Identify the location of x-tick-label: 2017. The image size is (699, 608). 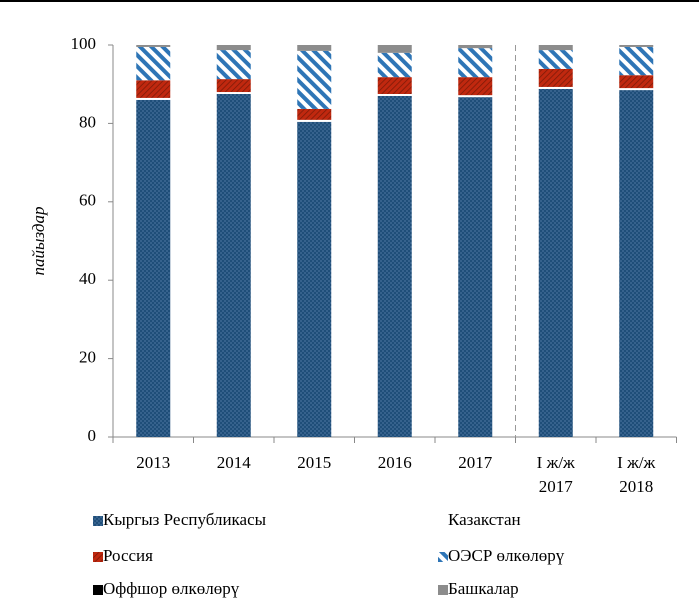
(475, 462).